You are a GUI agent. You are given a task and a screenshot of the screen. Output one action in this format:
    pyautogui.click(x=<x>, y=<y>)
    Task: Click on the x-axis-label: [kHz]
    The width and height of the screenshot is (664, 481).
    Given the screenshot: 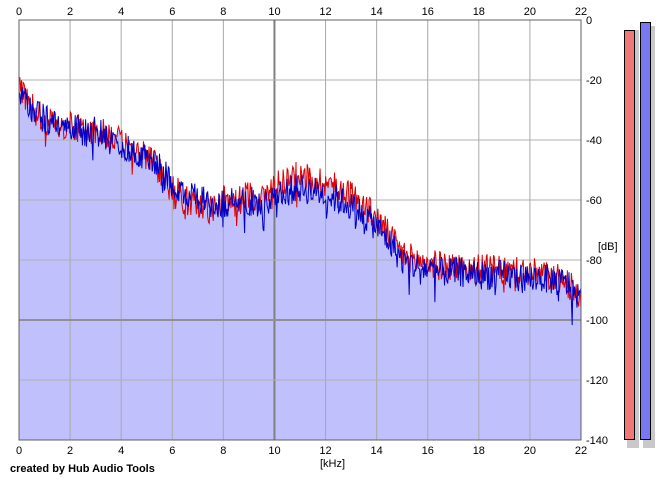 What is the action you would take?
    pyautogui.click(x=332, y=464)
    